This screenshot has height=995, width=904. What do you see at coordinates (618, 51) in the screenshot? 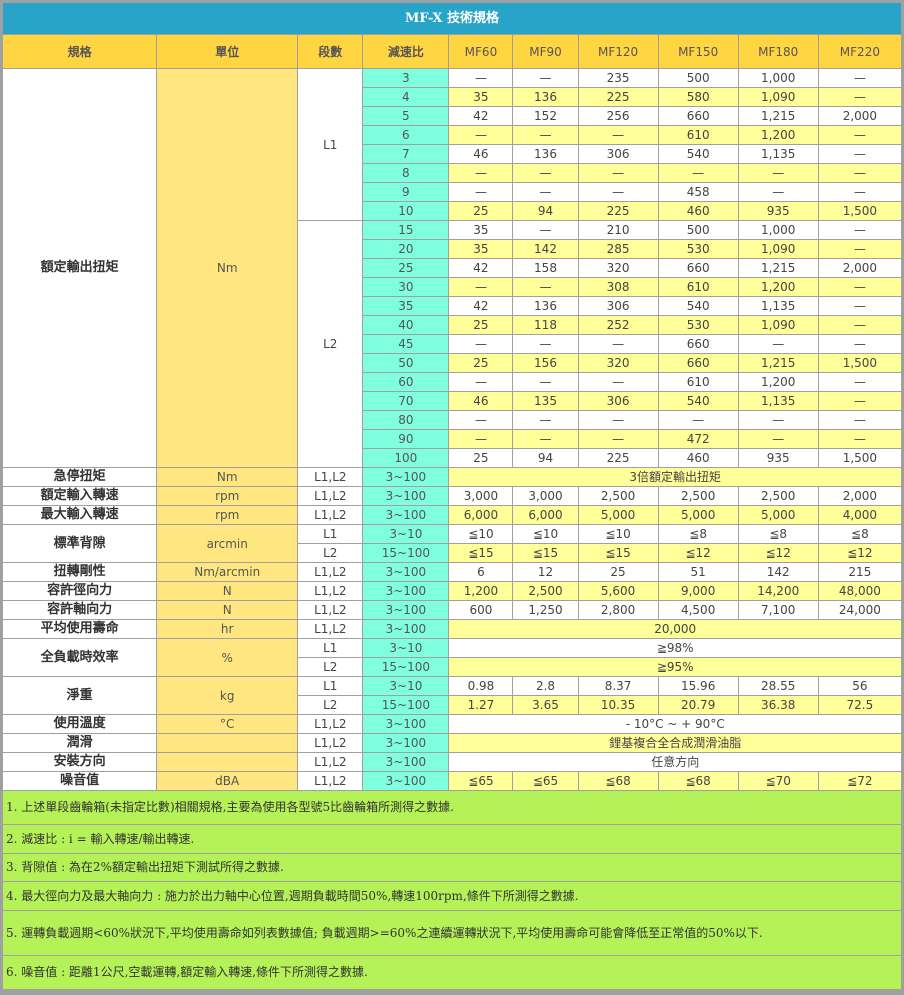
I see `header-mf120: MF120` at bounding box center [618, 51].